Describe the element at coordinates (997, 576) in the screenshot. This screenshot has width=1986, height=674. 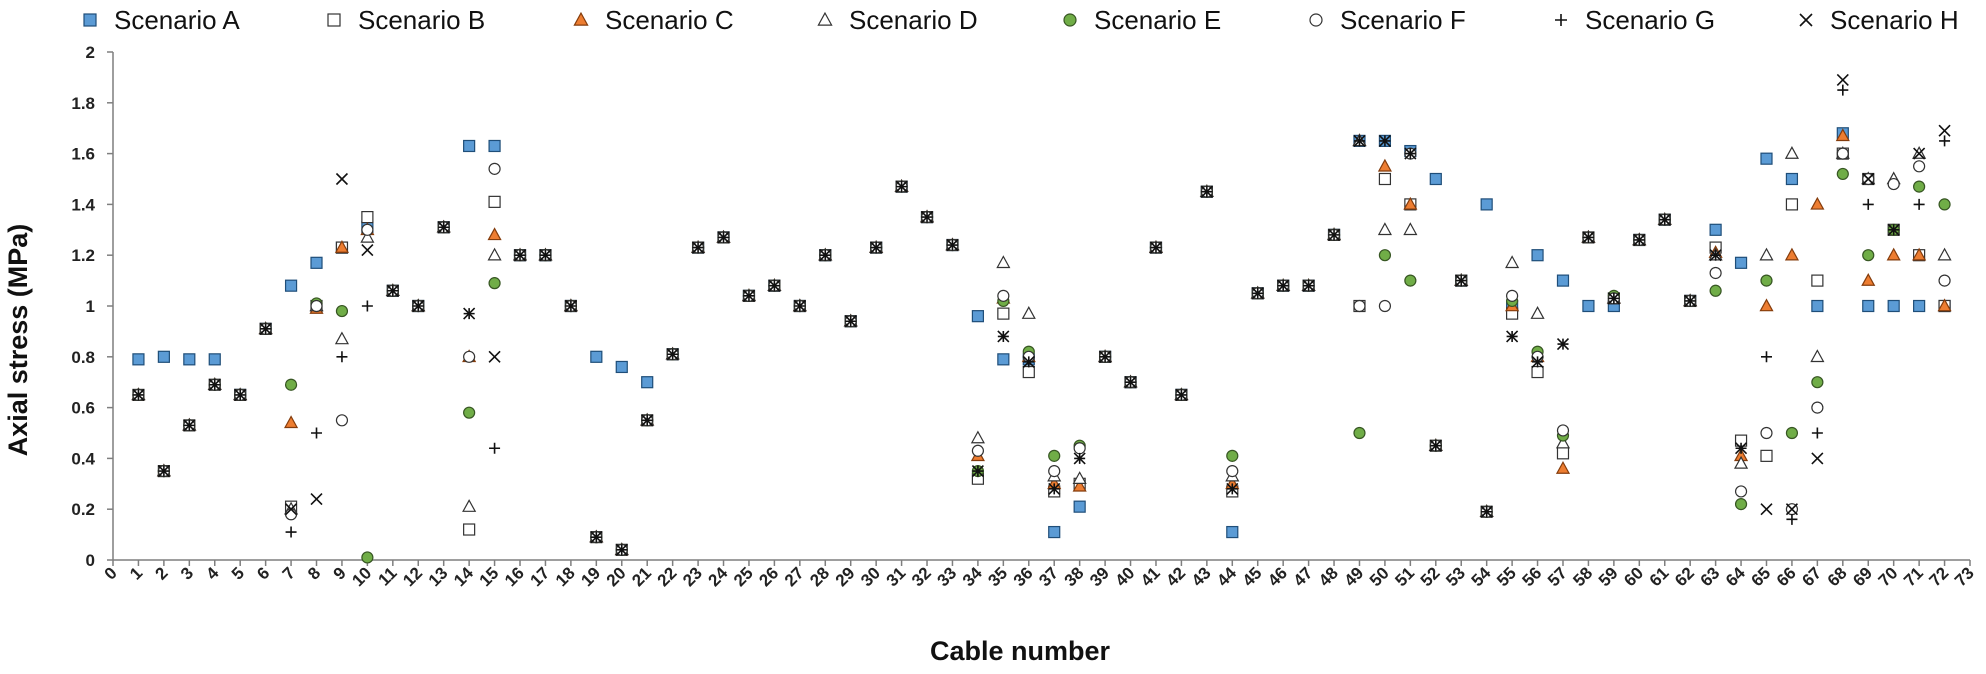
I see `x-tick-label: 35` at that location.